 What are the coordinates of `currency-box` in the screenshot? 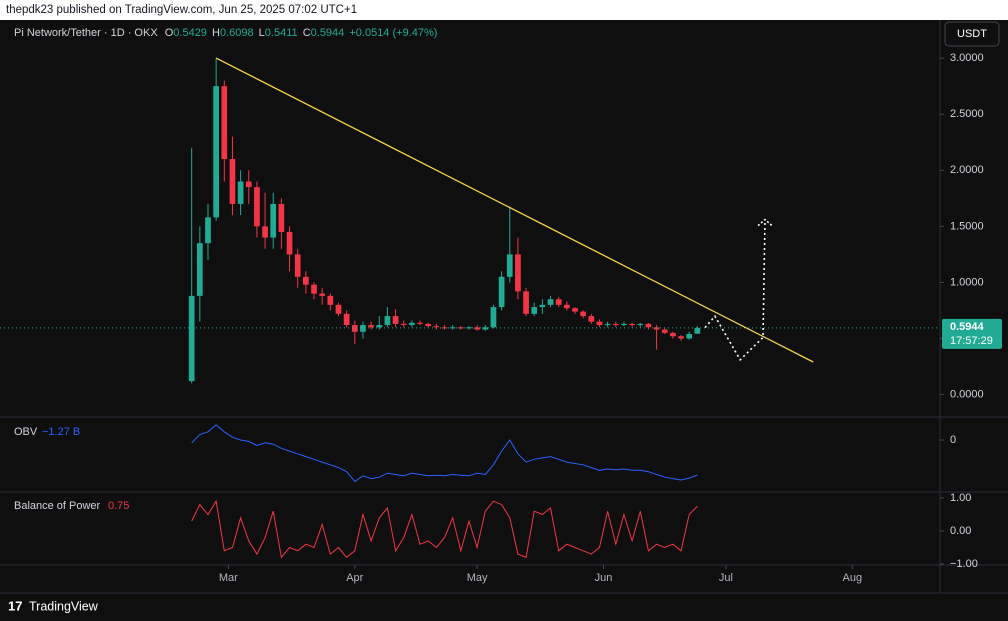 It's located at (972, 34).